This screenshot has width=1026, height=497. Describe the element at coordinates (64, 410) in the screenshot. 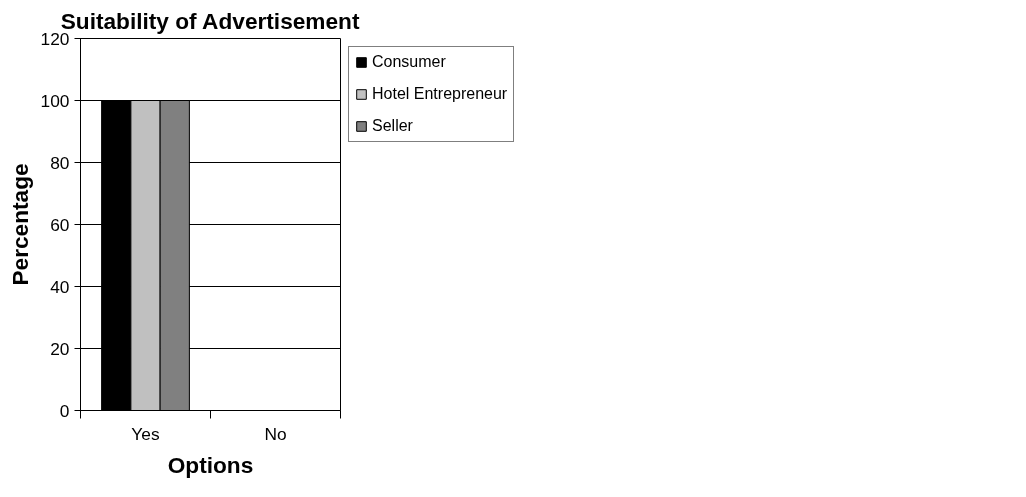

I see `y-tick-label: 0` at that location.